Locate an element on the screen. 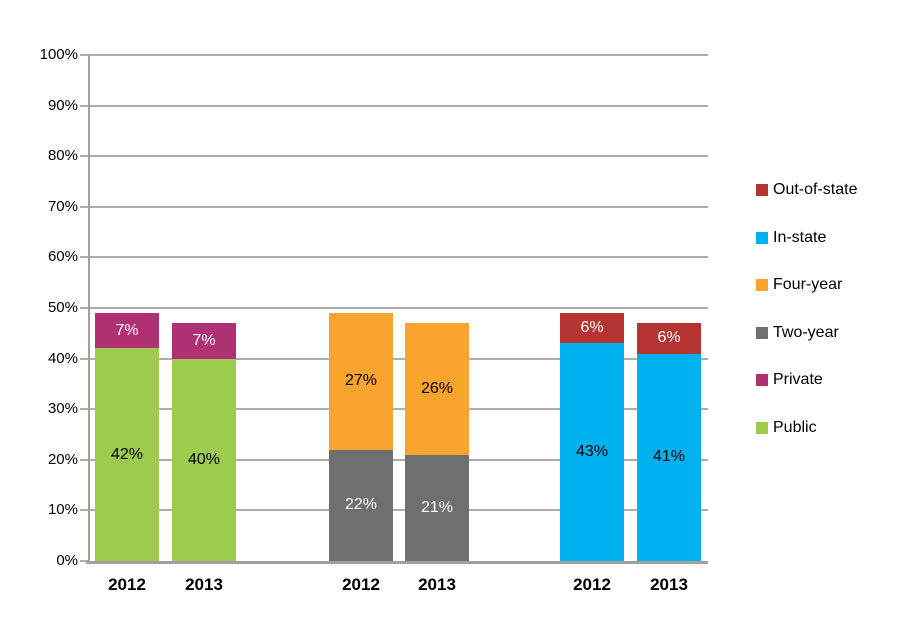 This screenshot has width=900, height=625. legend-item-label: Out-of-state is located at coordinates (815, 189).